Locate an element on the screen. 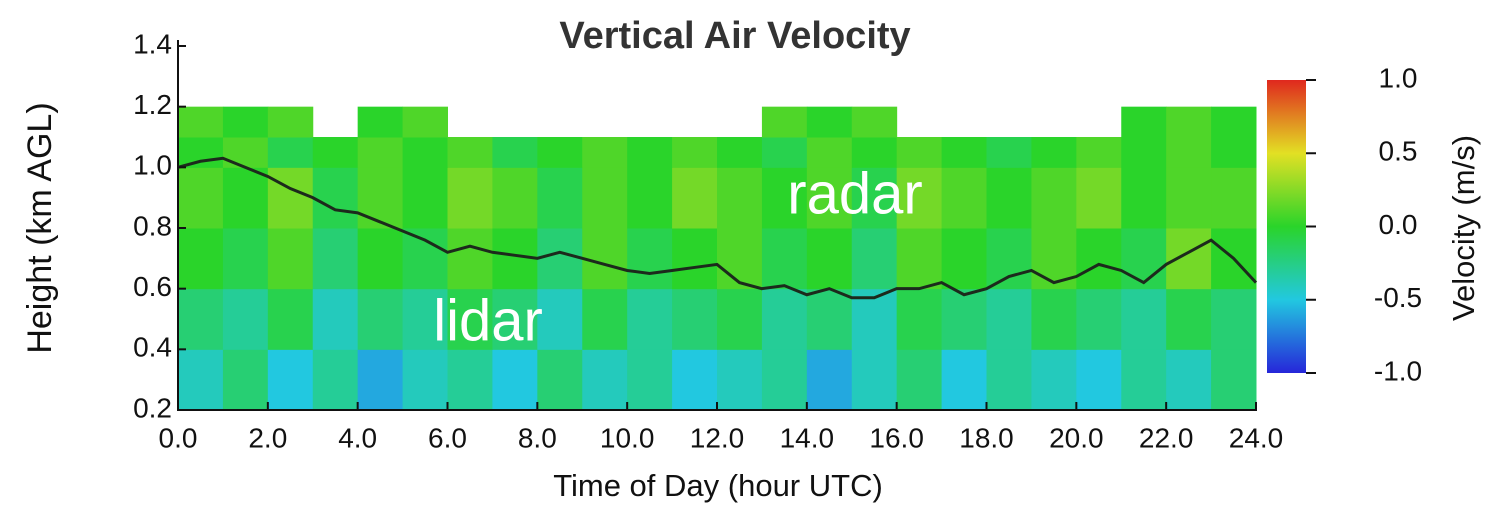 The width and height of the screenshot is (1489, 510). colorbar-tick-label: 0.5 is located at coordinates (1398, 151).